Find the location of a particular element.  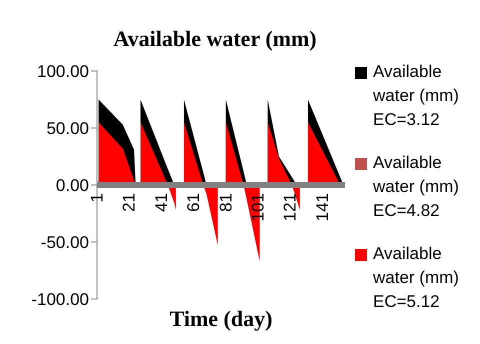

legend-label: Available water (mm) EC=4.82 is located at coordinates (416, 187).